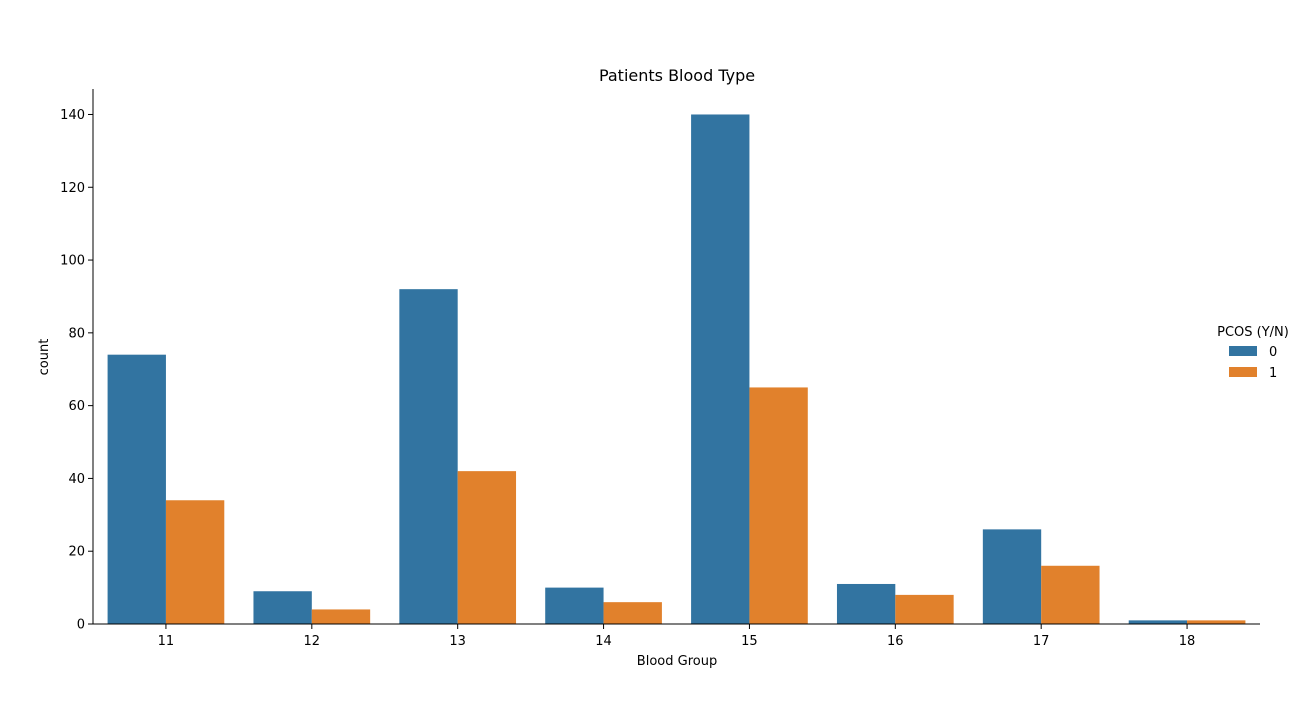 The image size is (1304, 709). I want to click on legend-title: PCOS (Y/N), so click(1253, 332).